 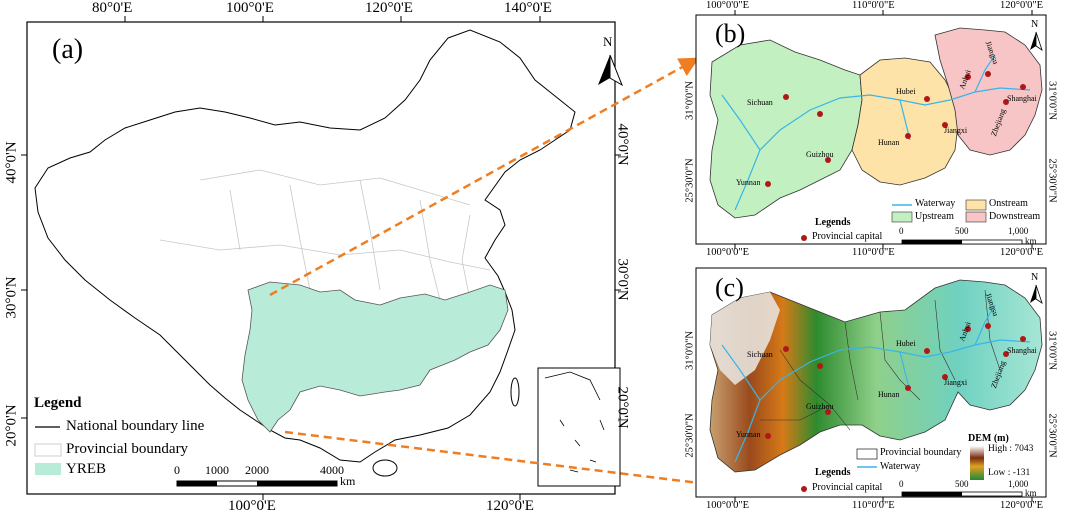 What do you see at coordinates (1011, 449) in the screenshot?
I see `dem-high-label: High : 7043` at bounding box center [1011, 449].